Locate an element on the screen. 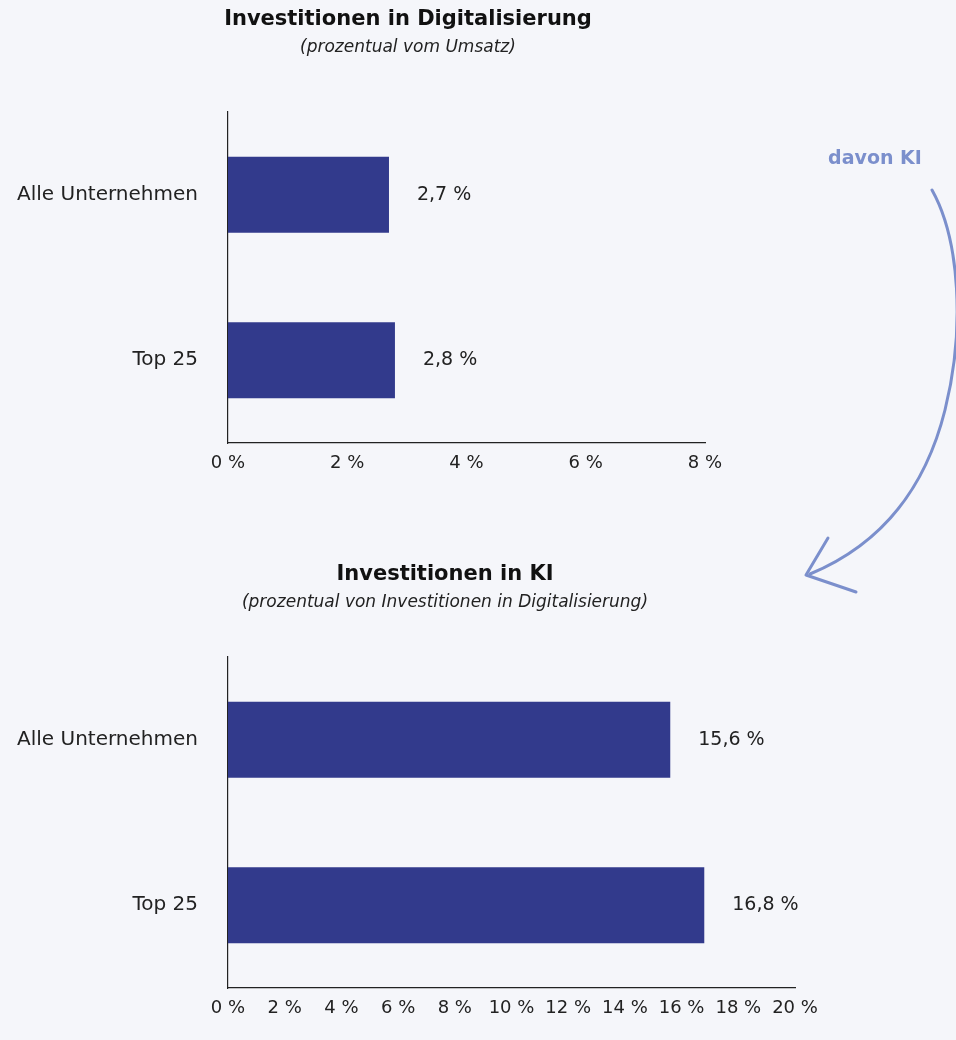 This screenshot has width=956, height=1040. data-label: 2,7 % is located at coordinates (444, 192).